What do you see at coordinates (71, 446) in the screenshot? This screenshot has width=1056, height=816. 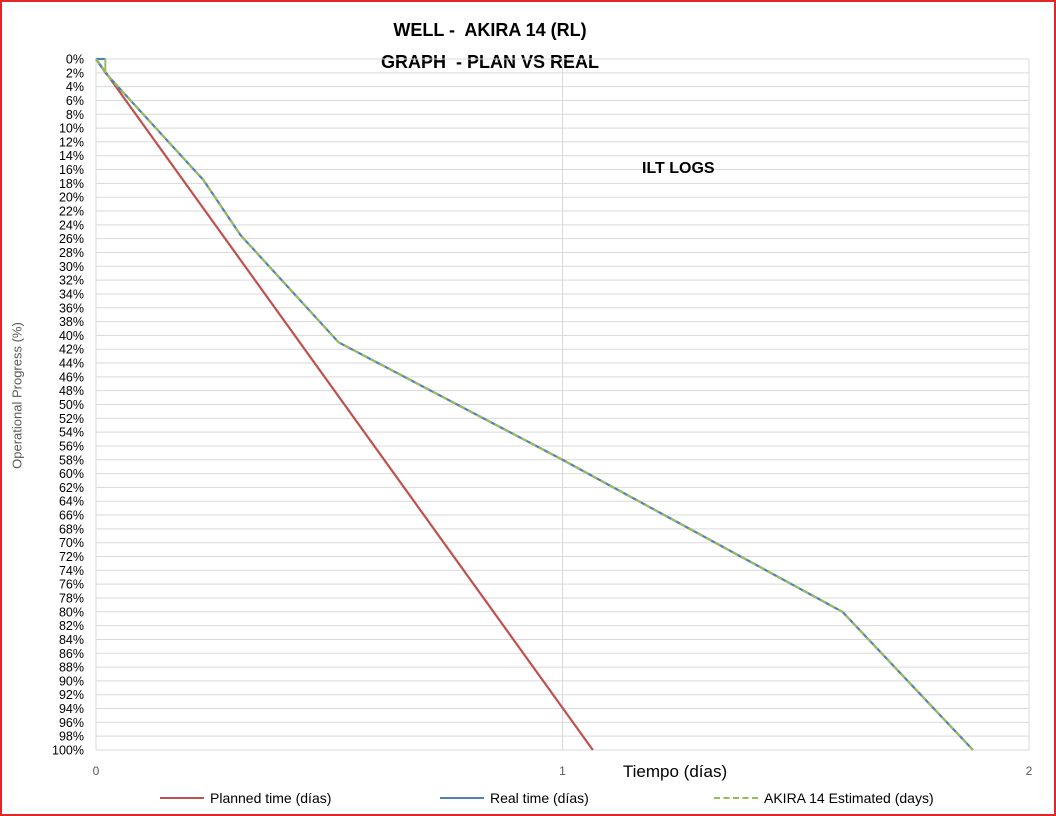 I see `y-tick-label: 56%` at bounding box center [71, 446].